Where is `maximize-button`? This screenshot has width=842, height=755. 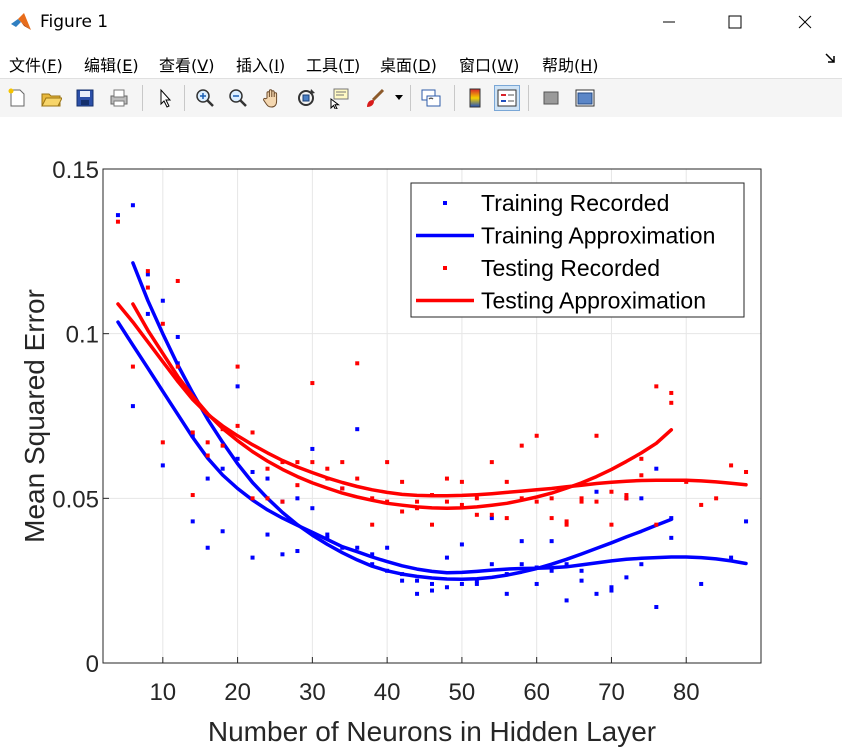 maximize-button is located at coordinates (735, 22).